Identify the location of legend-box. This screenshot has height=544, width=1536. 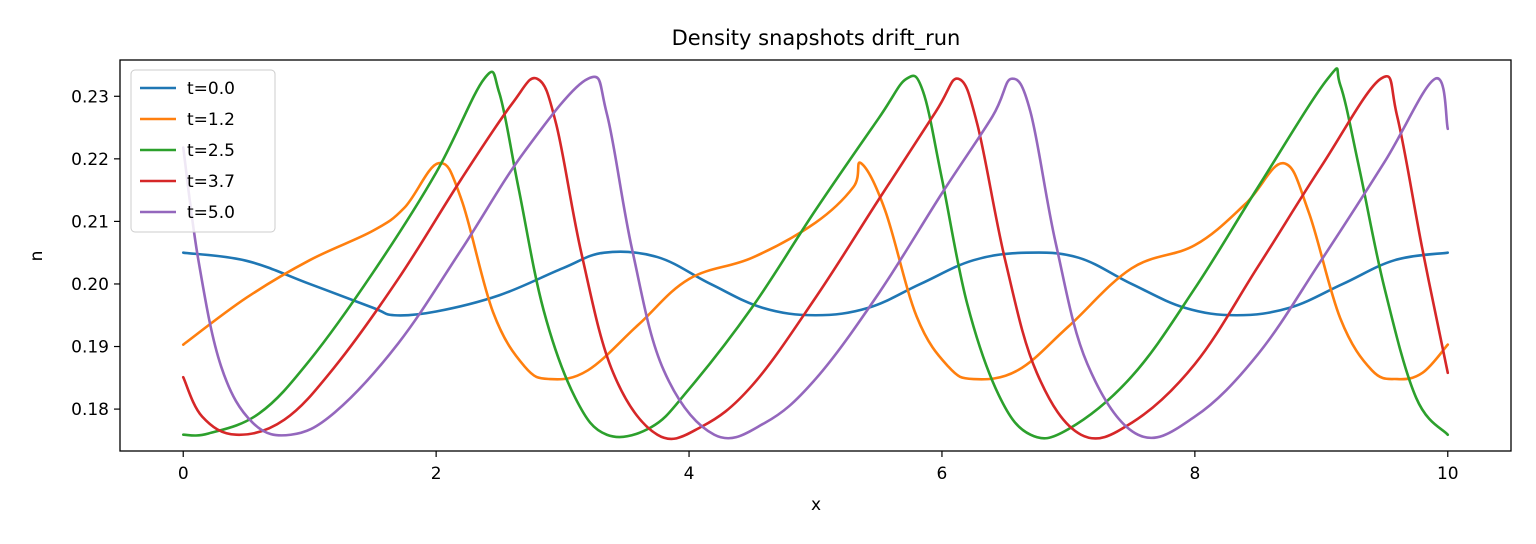
(203, 151).